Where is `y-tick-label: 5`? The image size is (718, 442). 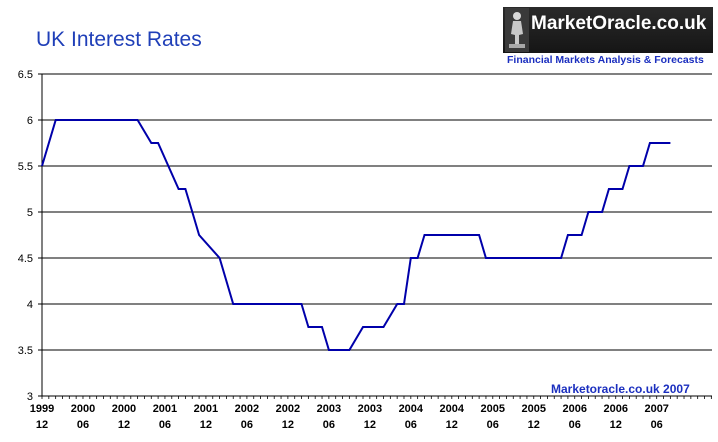 y-tick-label: 5 is located at coordinates (30, 213).